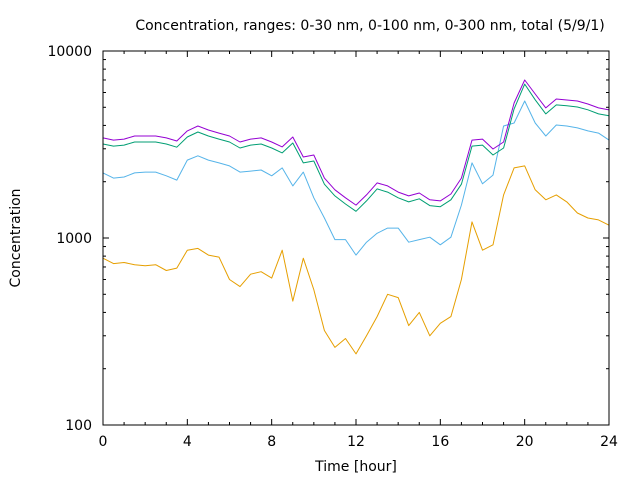 This screenshot has width=640, height=480. I want to click on y-tick-label: 100, so click(78, 426).